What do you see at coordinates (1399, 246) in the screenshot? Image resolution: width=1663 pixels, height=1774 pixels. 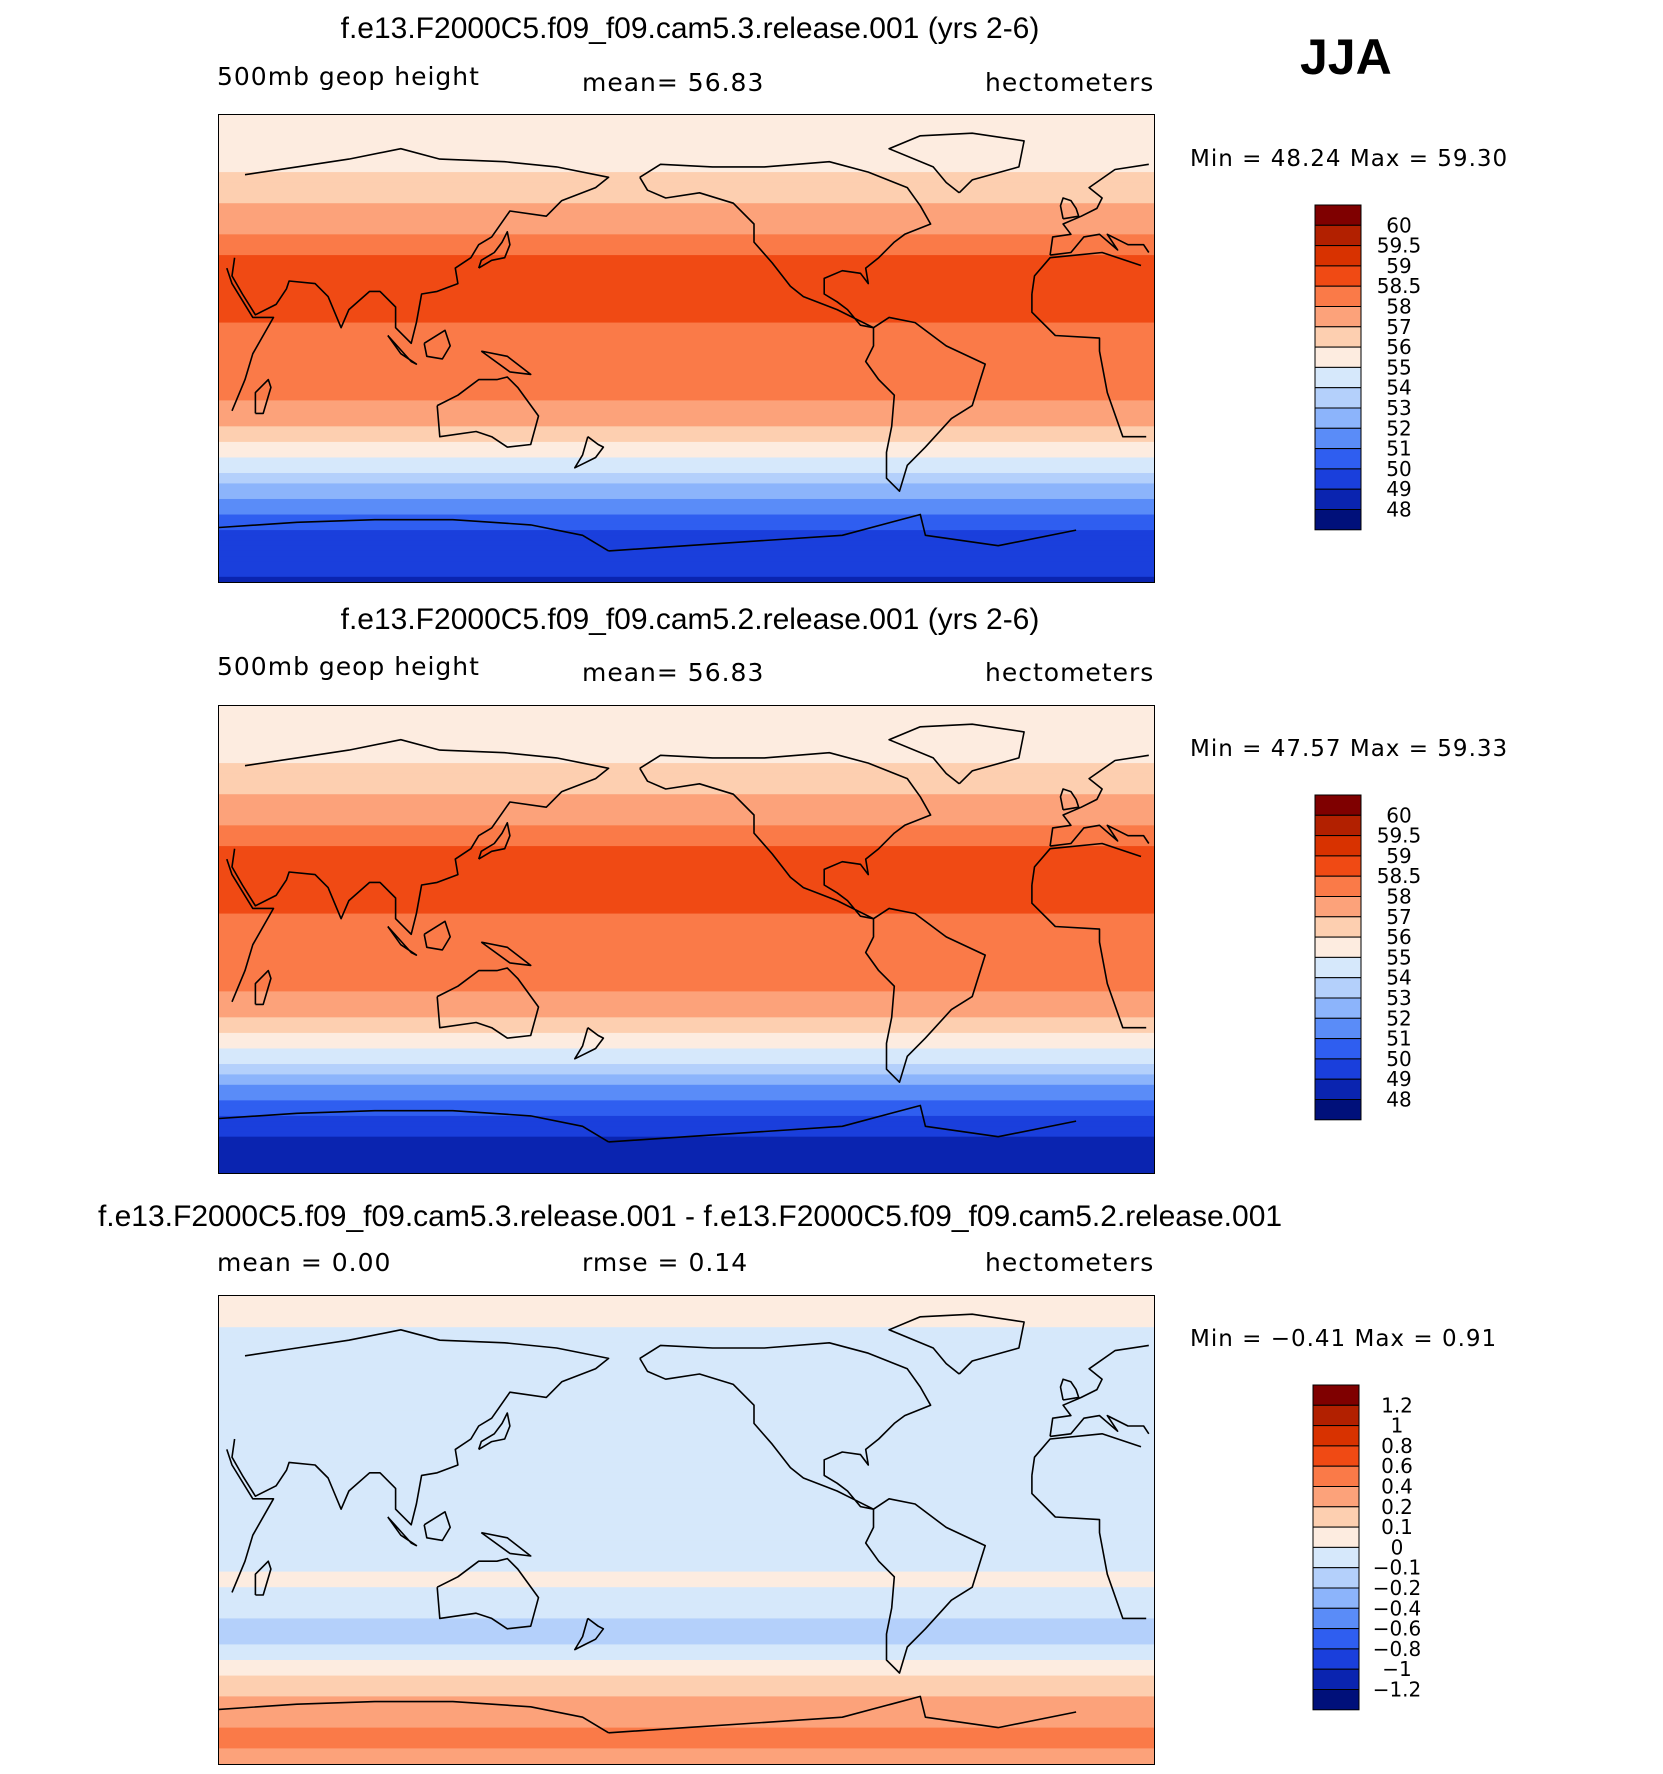 I see `colorbar-tick-label: 59.5` at bounding box center [1399, 246].